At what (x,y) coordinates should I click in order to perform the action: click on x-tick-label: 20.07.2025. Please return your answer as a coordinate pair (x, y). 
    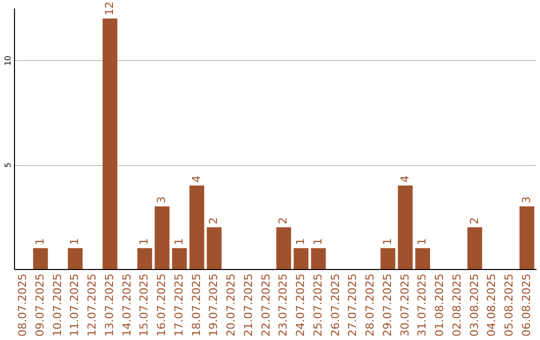
    Looking at the image, I should click on (231, 305).